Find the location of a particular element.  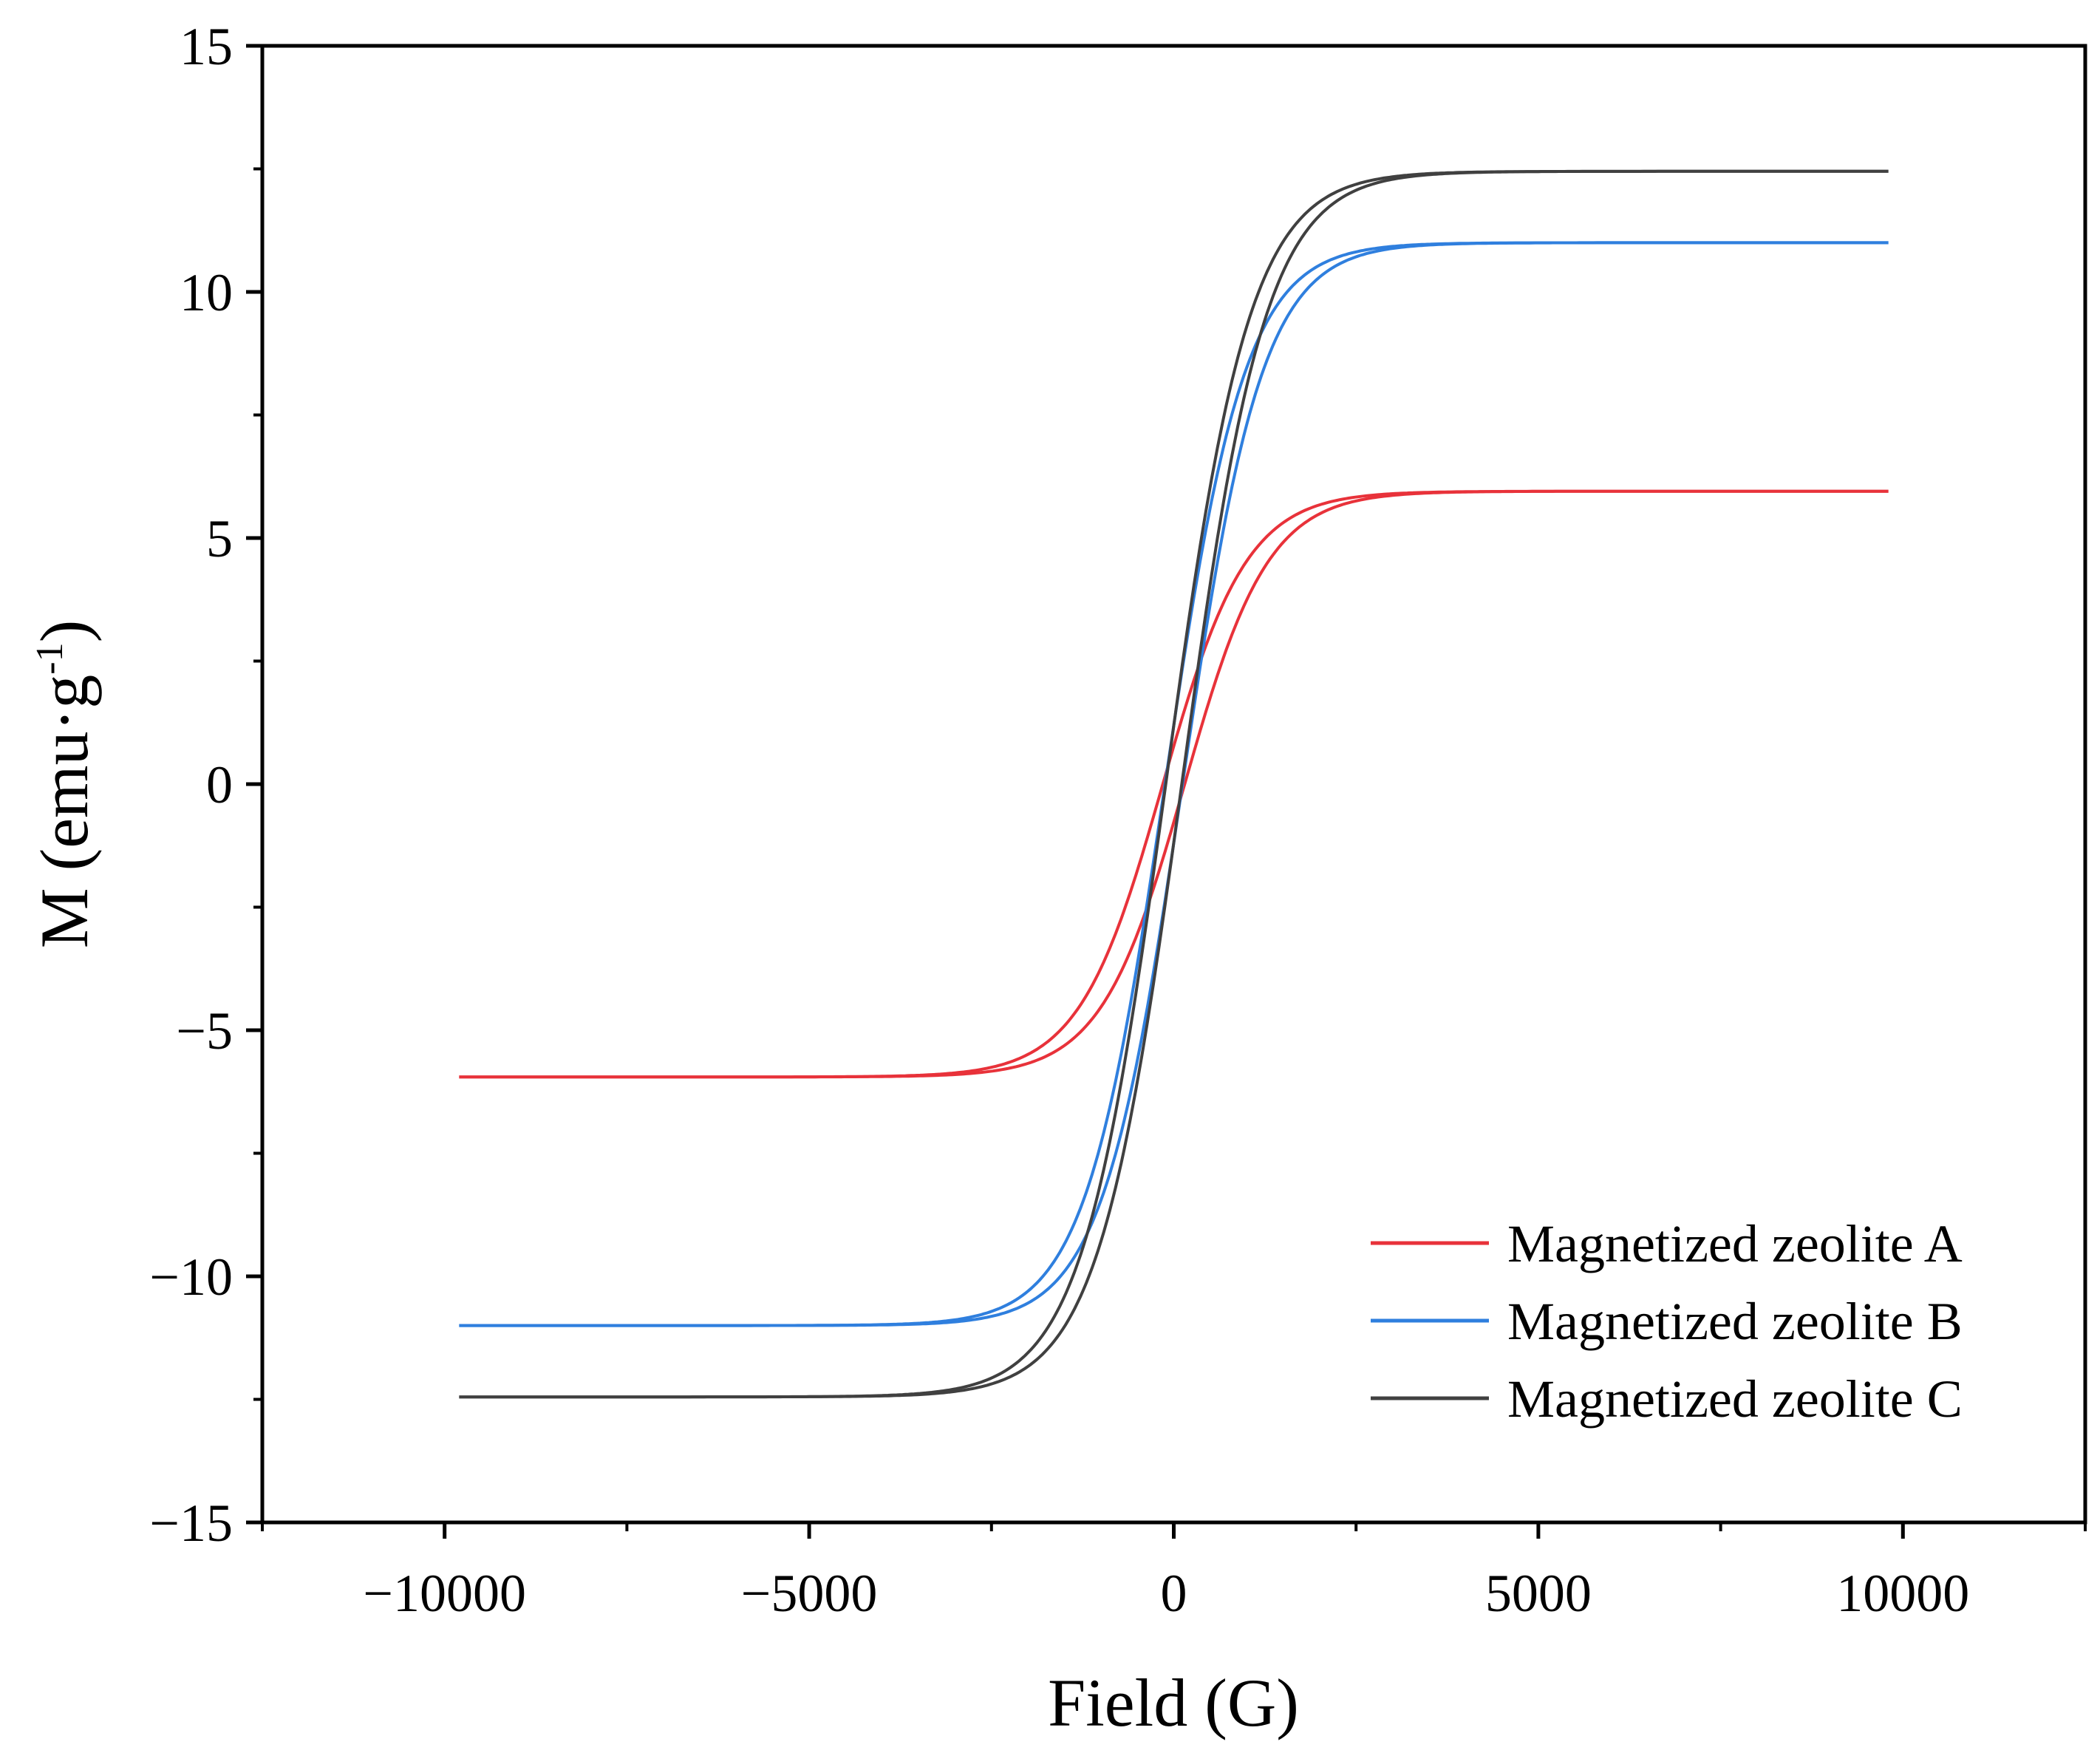

legend-item: Magnetized zeolite C is located at coordinates (1667, 1399).